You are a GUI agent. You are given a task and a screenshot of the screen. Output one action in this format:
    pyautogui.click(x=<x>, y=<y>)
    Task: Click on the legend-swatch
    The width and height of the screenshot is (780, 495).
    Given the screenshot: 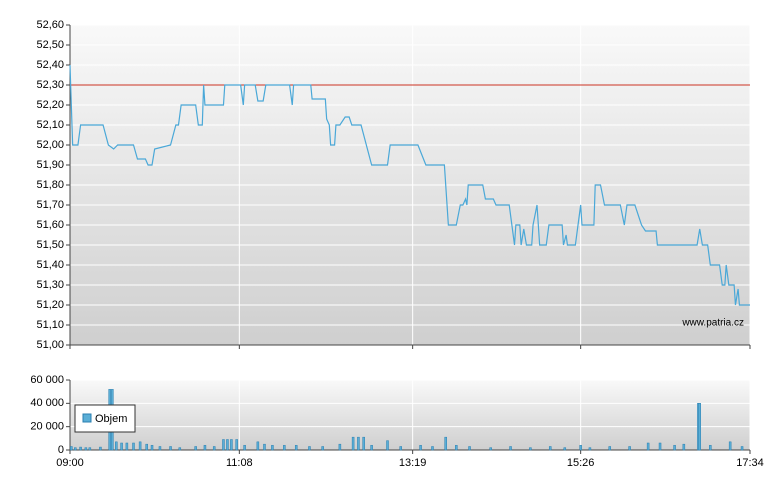 What is the action you would take?
    pyautogui.click(x=87, y=418)
    